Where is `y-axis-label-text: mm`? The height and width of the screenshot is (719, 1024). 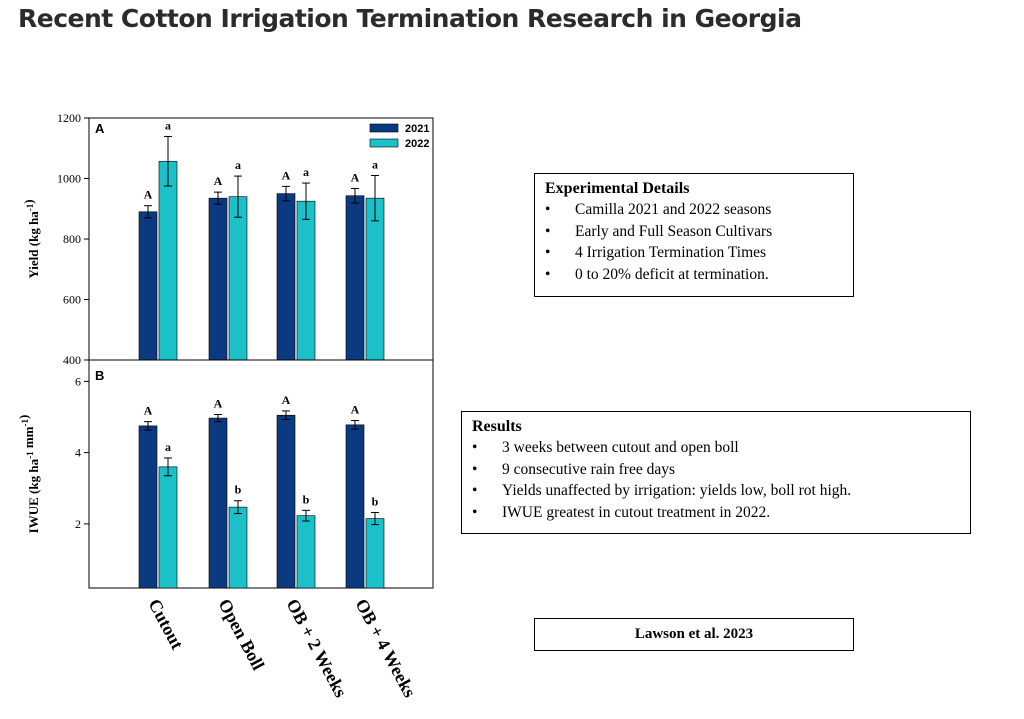
y-axis-label-text: mm is located at coordinates (28, 438).